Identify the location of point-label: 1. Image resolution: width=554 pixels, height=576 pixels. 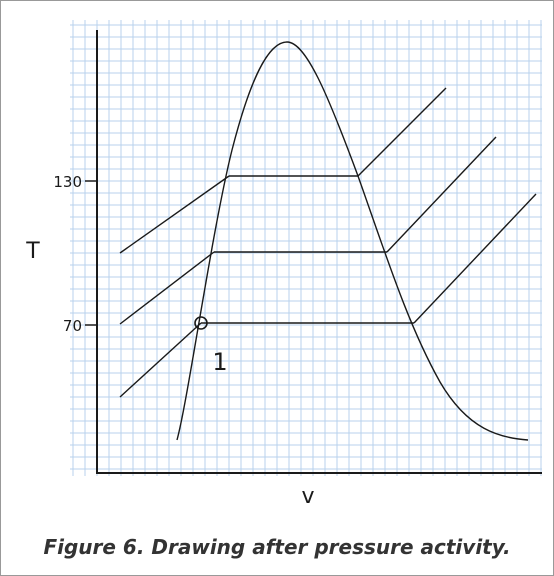
(219, 362).